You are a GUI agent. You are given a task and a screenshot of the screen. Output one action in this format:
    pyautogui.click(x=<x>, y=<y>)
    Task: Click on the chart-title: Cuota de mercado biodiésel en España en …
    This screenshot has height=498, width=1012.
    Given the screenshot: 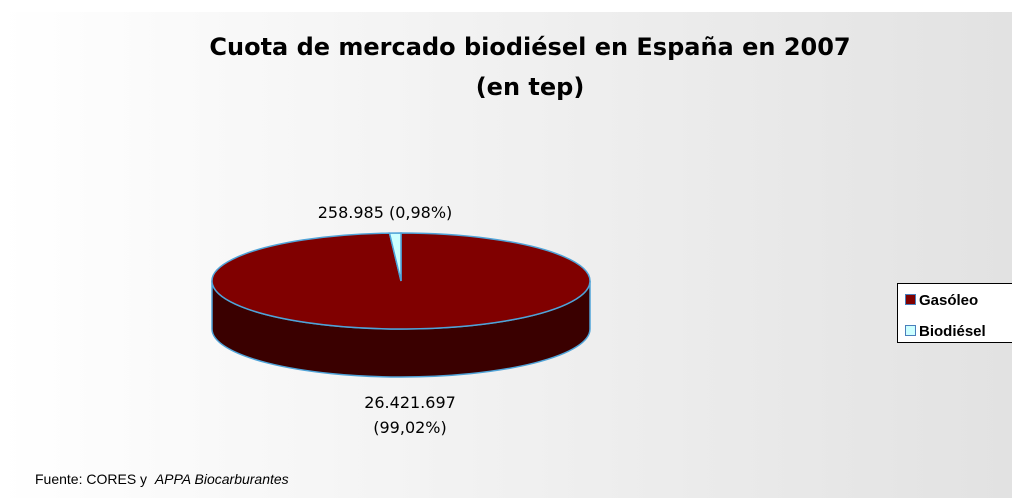 What is the action you would take?
    pyautogui.click(x=530, y=47)
    